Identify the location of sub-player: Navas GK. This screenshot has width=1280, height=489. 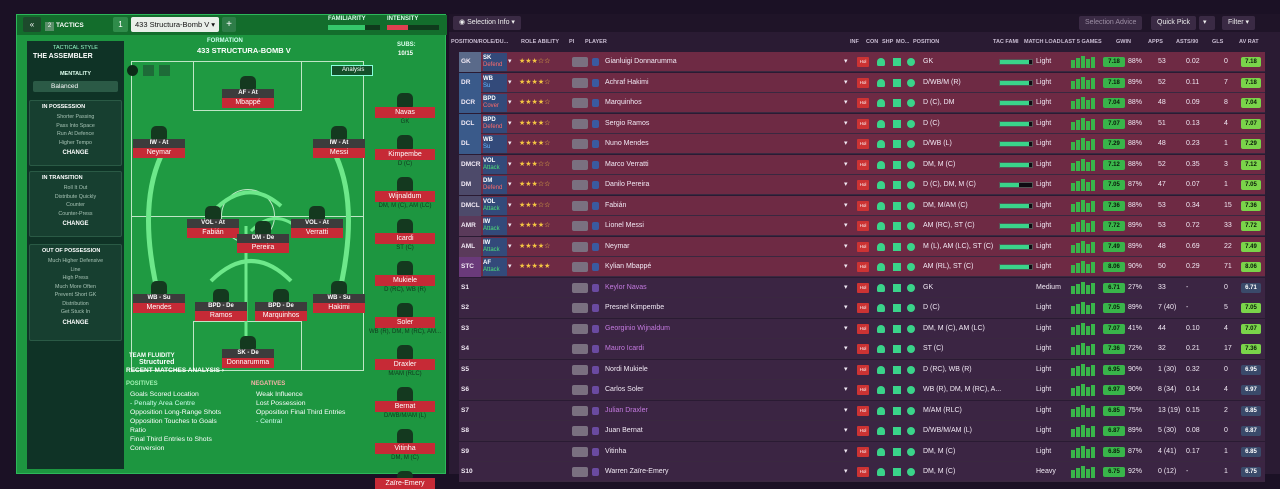
(405, 110).